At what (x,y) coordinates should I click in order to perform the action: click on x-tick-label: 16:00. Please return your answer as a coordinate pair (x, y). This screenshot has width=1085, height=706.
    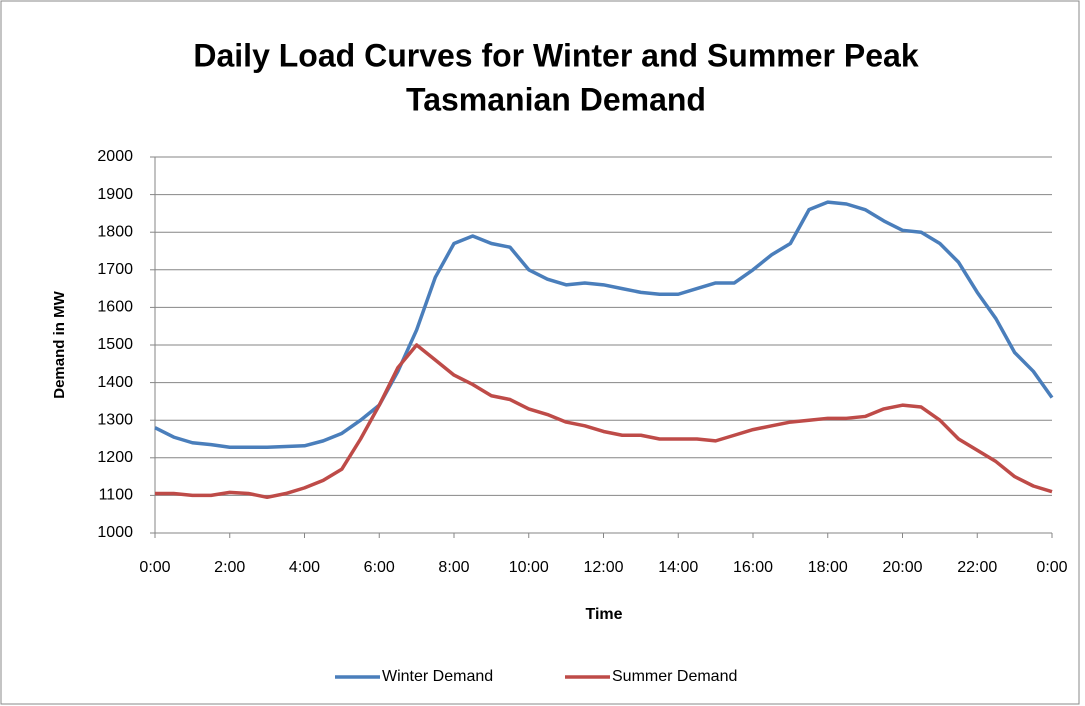
    Looking at the image, I should click on (753, 567).